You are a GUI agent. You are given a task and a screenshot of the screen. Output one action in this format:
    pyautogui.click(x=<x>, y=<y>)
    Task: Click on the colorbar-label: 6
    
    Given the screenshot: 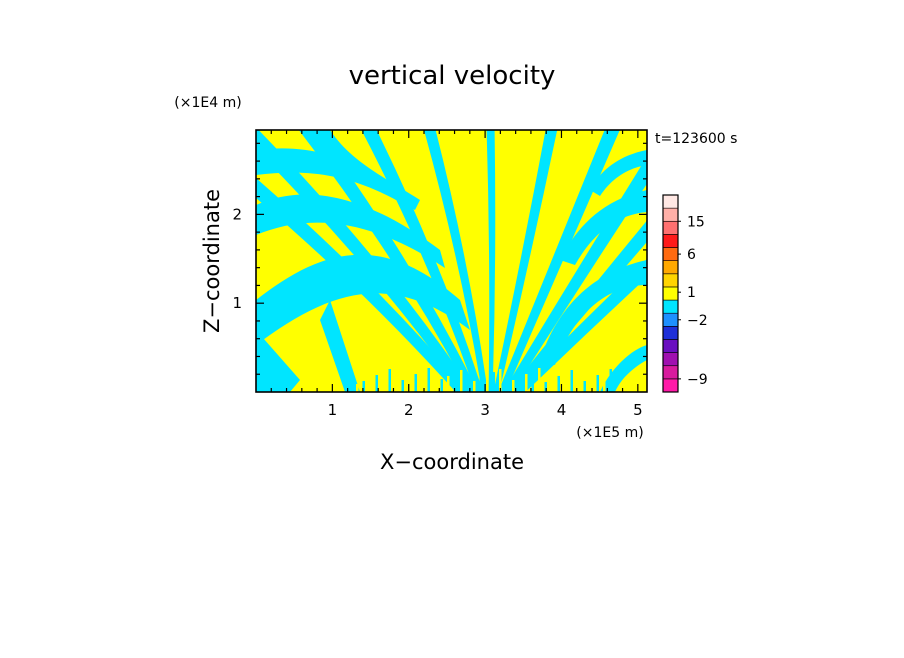 What is the action you would take?
    pyautogui.click(x=691, y=255)
    